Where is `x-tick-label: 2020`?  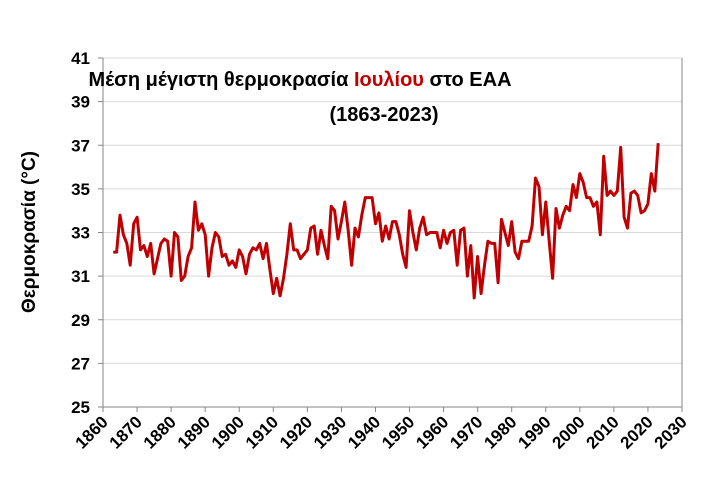
x-tick-label: 2020 is located at coordinates (637, 432).